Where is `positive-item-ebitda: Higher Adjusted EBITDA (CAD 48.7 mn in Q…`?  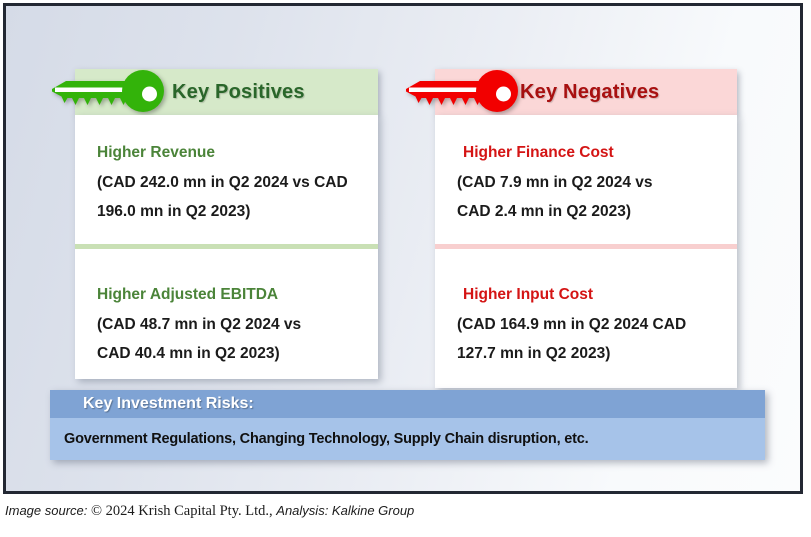 positive-item-ebitda: Higher Adjusted EBITDA (CAD 48.7 mn in Q… is located at coordinates (226, 308).